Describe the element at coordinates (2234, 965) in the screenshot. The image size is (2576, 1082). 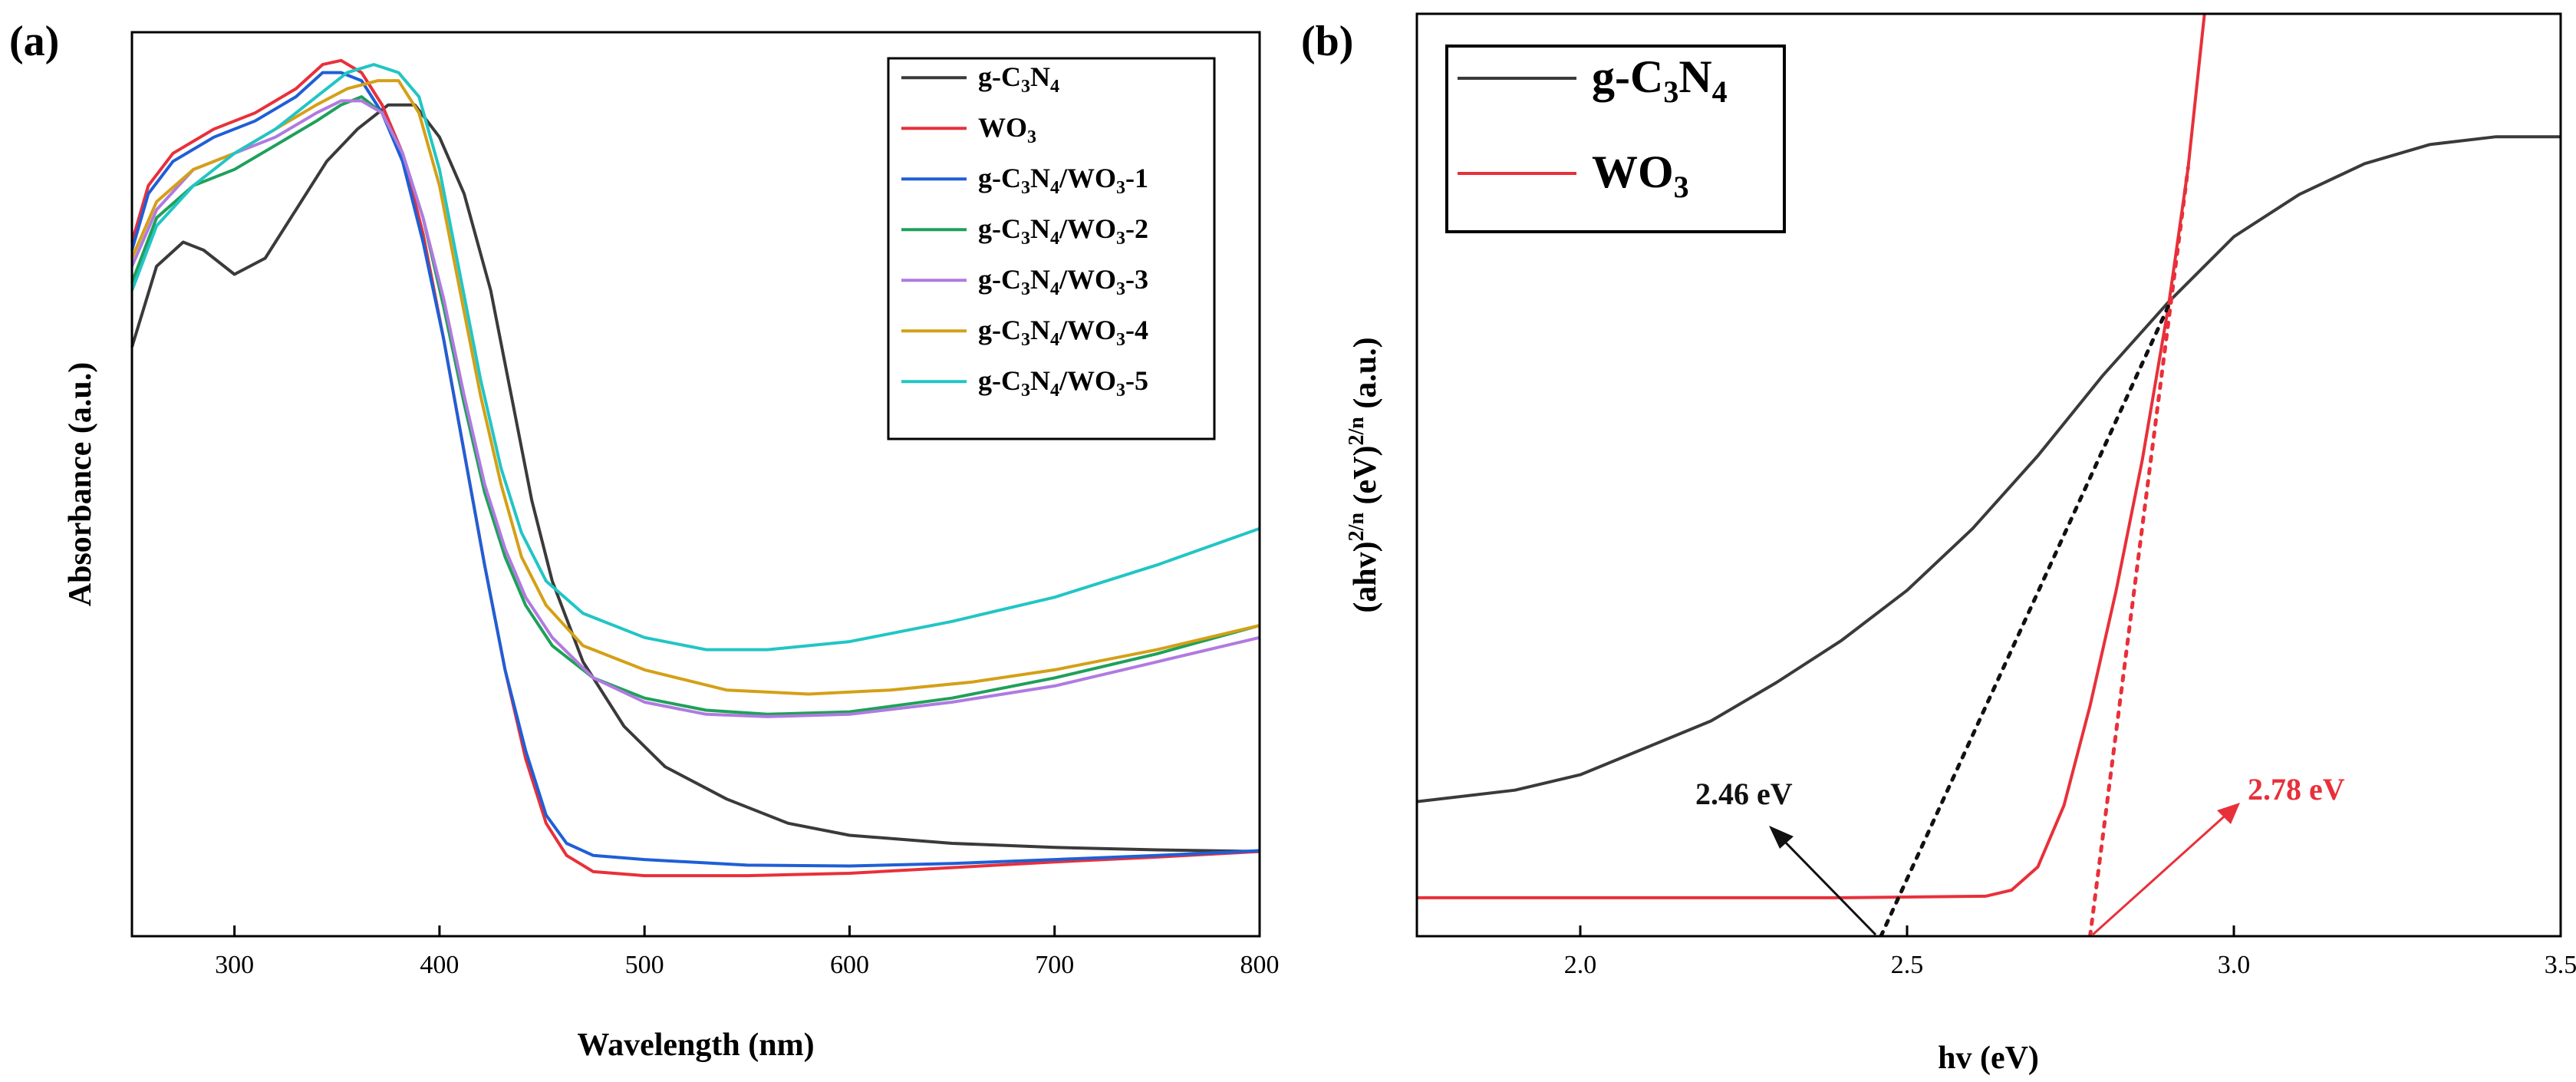
I see `x-tick-label: 3.0` at that location.